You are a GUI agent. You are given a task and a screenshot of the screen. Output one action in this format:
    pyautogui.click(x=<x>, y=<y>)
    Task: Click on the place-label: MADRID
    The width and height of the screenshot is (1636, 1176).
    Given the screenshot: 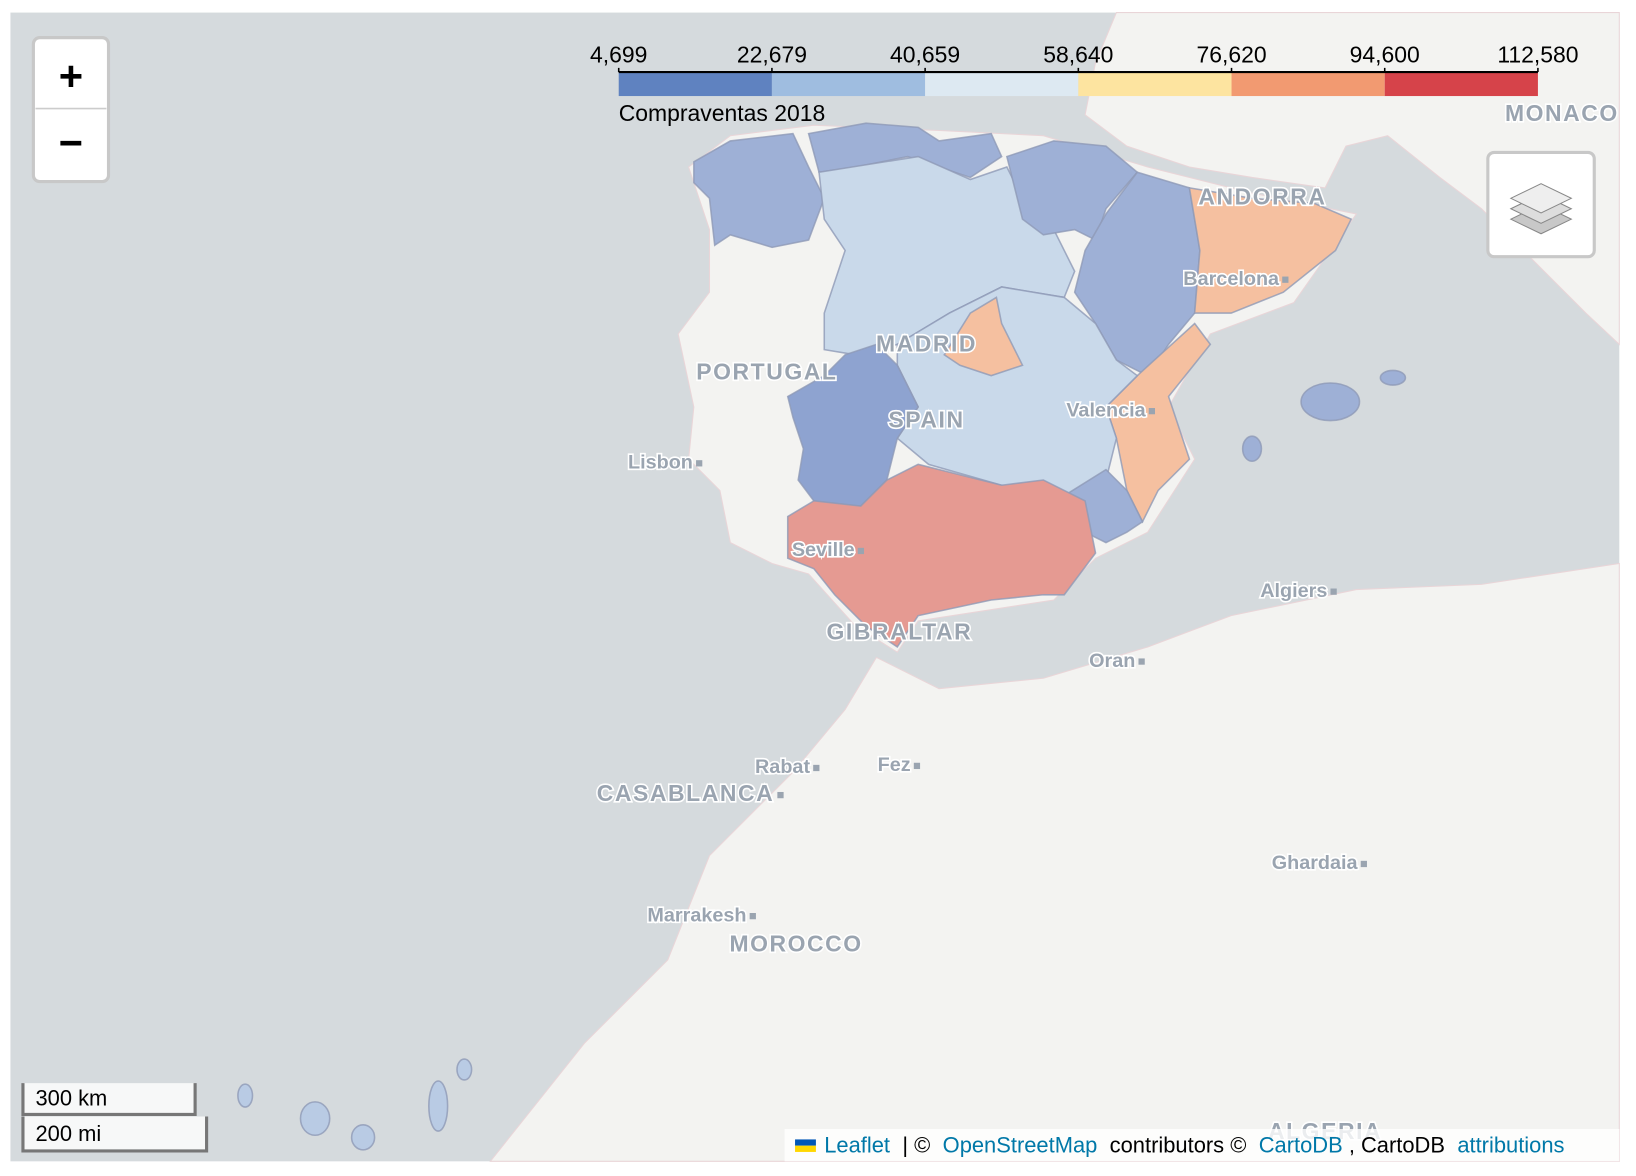 What is the action you would take?
    pyautogui.click(x=926, y=343)
    